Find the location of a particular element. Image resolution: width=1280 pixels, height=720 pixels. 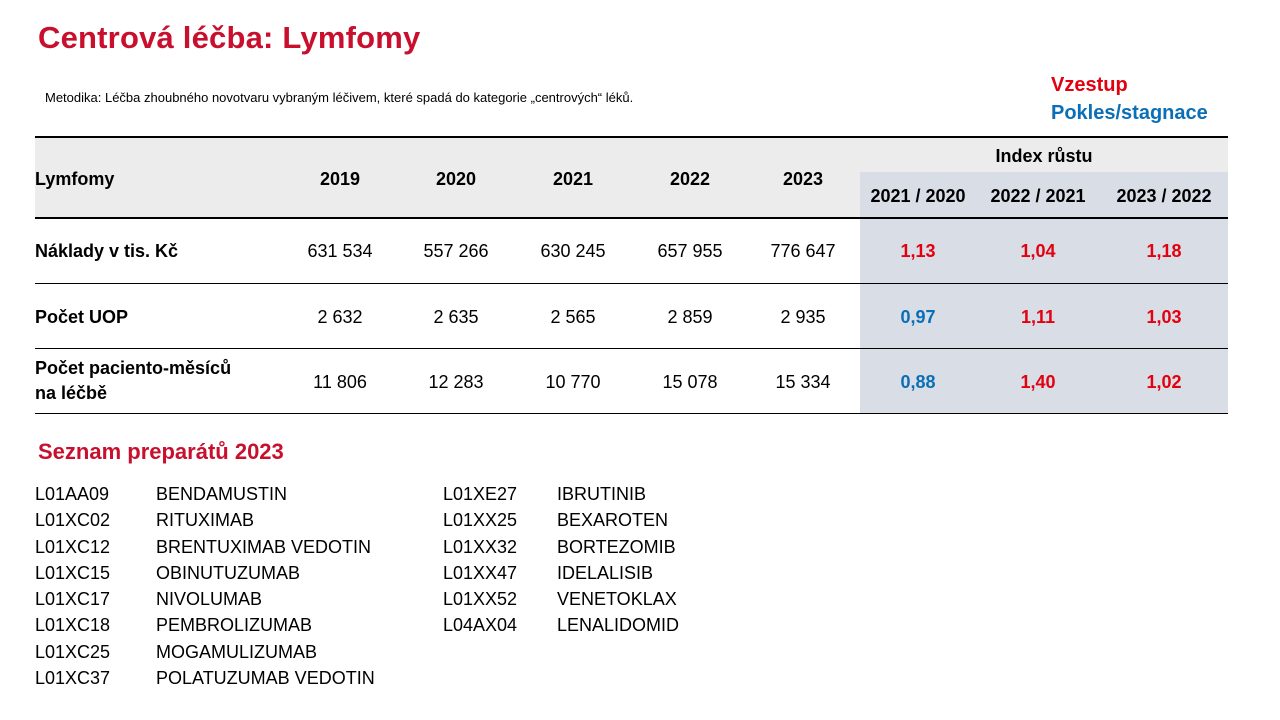

table-cell: 557 266 is located at coordinates (456, 251).